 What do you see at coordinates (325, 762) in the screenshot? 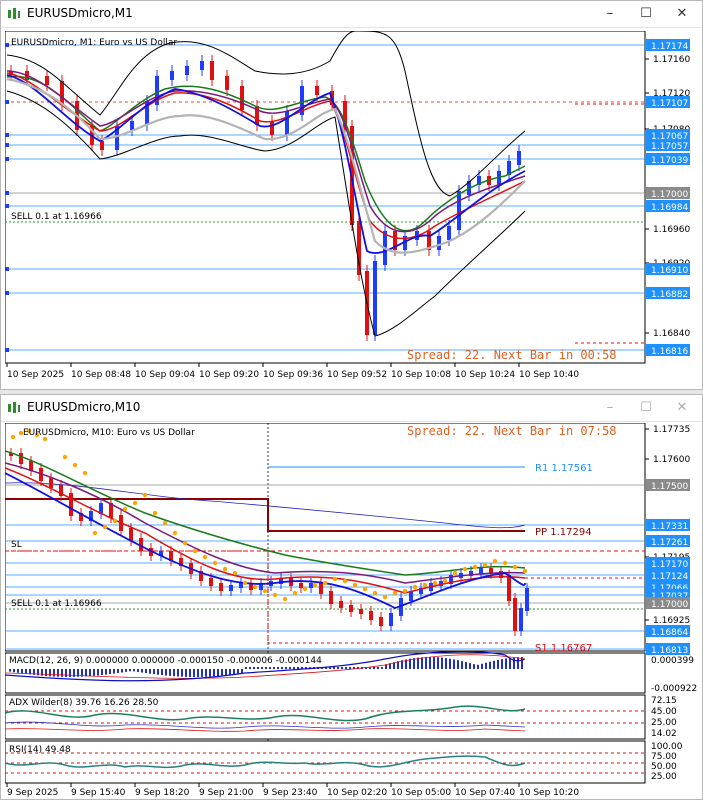
I see `rsi-pane` at bounding box center [325, 762].